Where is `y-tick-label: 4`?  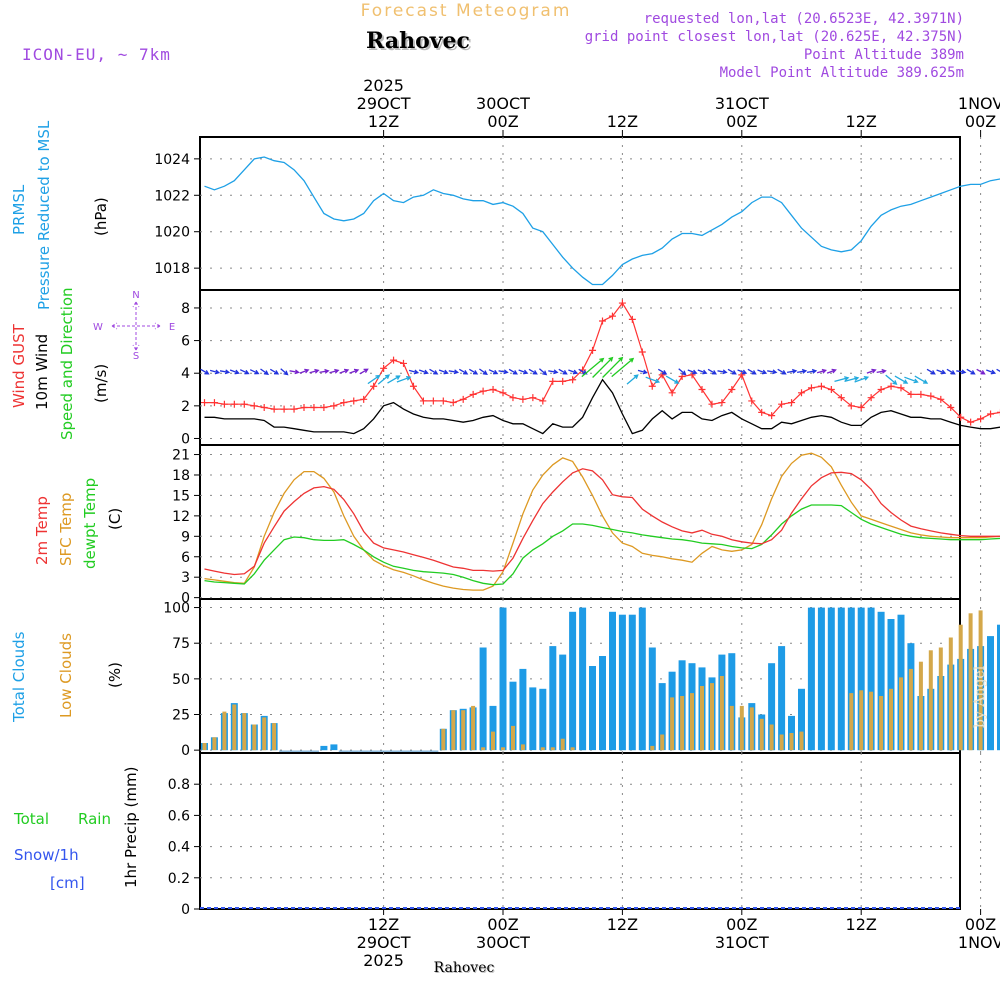
y-tick-label: 4 is located at coordinates (185, 374).